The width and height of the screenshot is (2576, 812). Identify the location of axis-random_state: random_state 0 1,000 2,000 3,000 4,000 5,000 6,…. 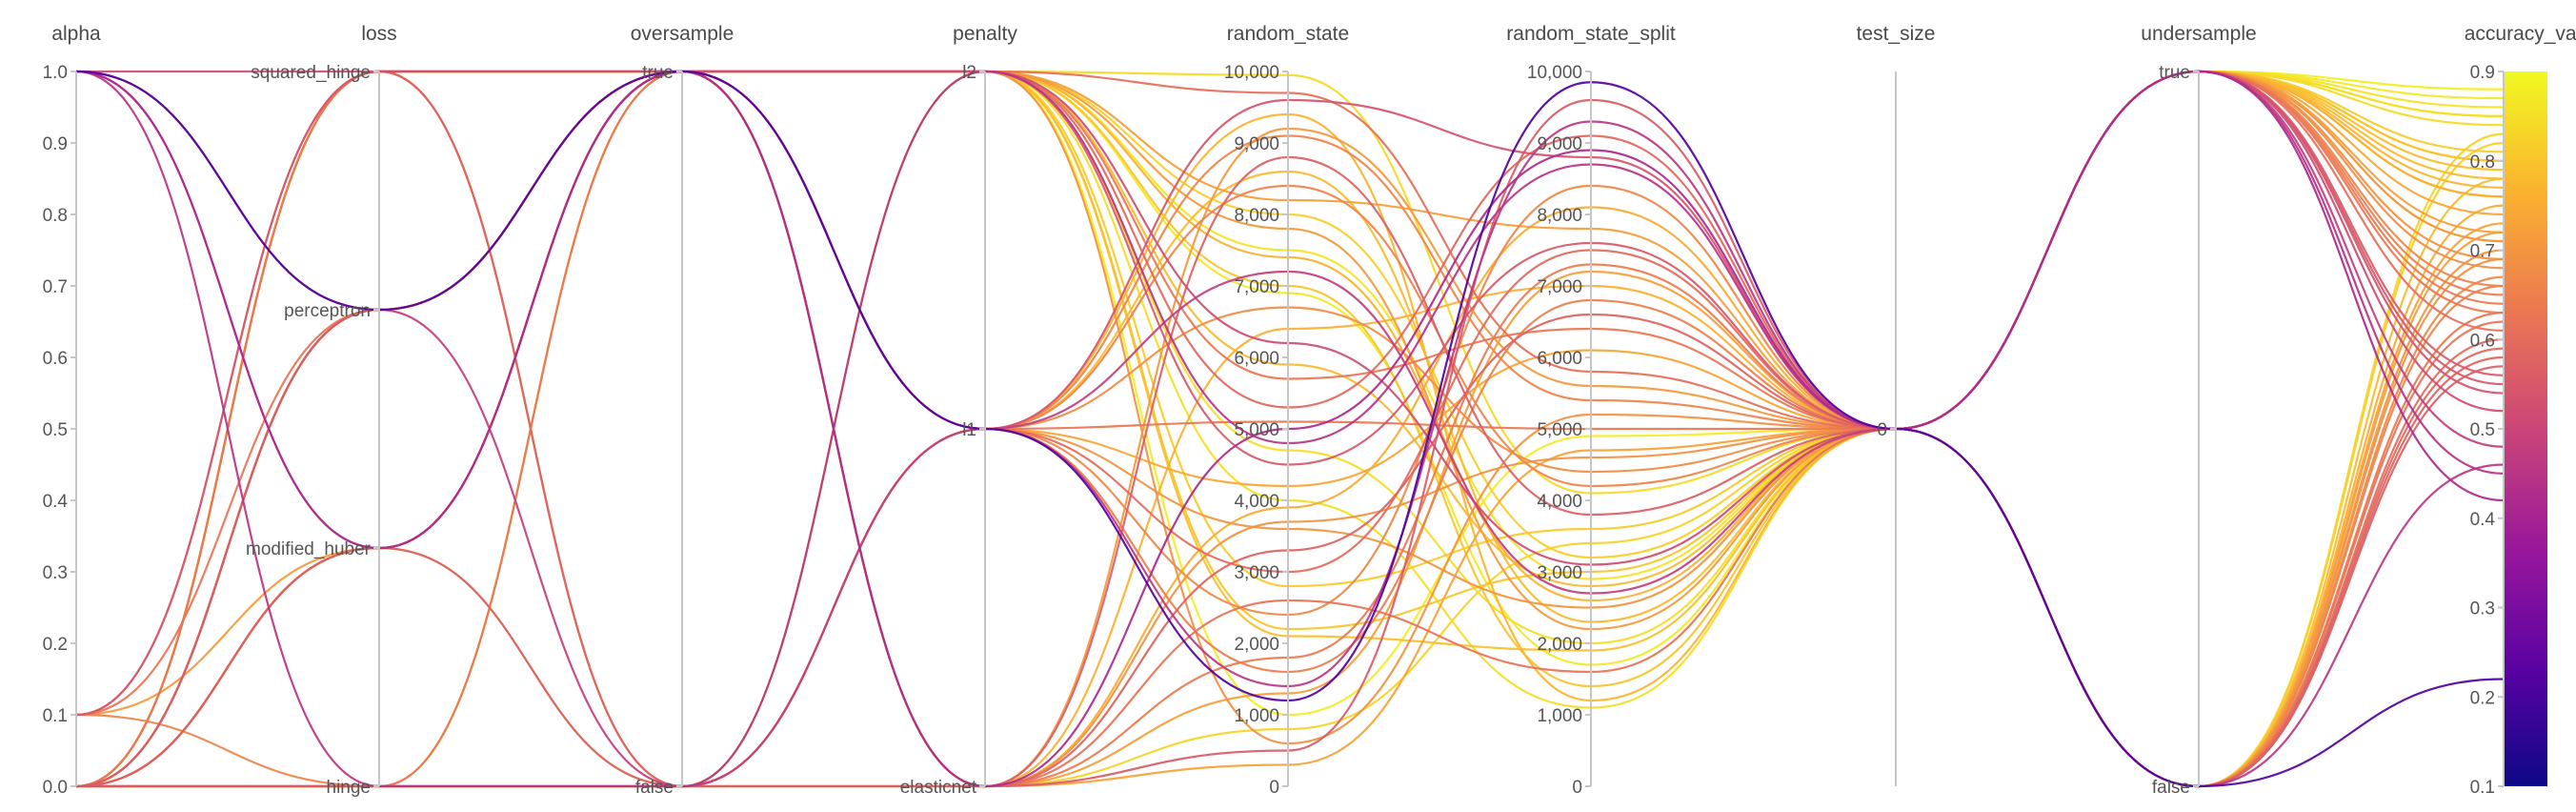
(1286, 410).